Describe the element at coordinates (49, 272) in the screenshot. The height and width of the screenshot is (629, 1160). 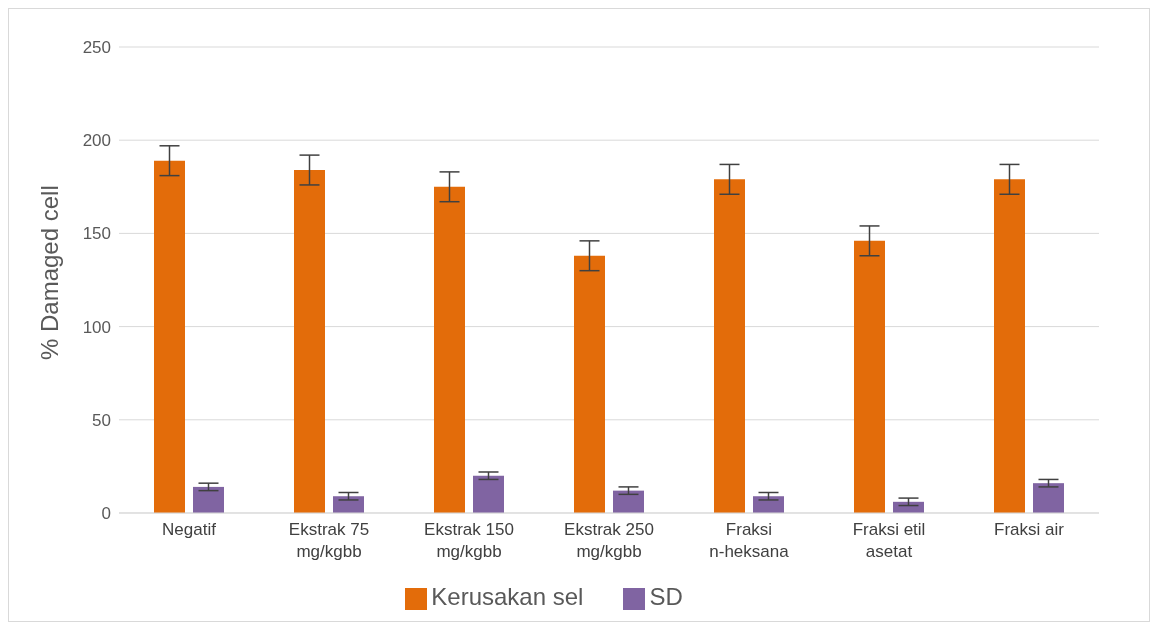
I see `y-axis-title: % Damaged cell` at that location.